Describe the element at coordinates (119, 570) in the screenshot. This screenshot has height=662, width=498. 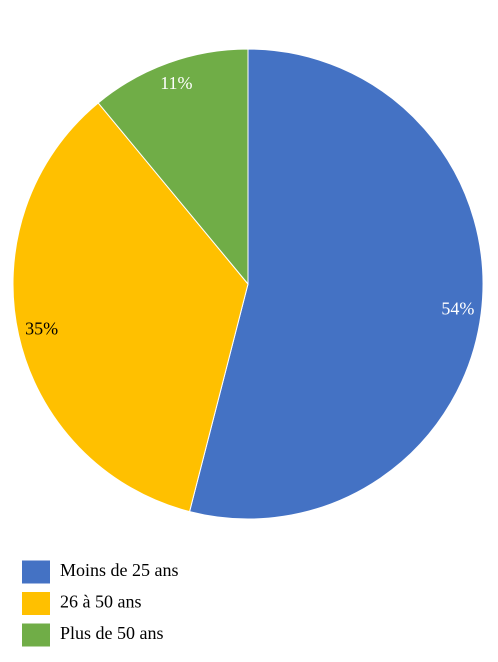
I see `legend-label: Moins de 25 ans` at that location.